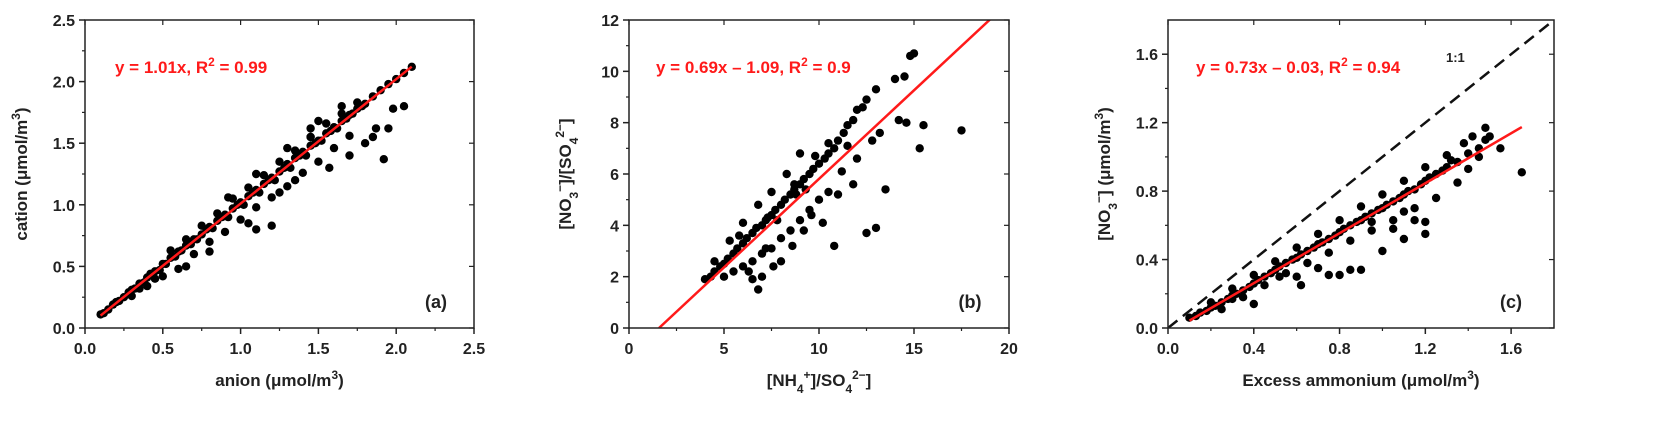 The height and width of the screenshot is (439, 1654). I want to click on y-tick-label-c-3: 1.2, so click(1147, 124).